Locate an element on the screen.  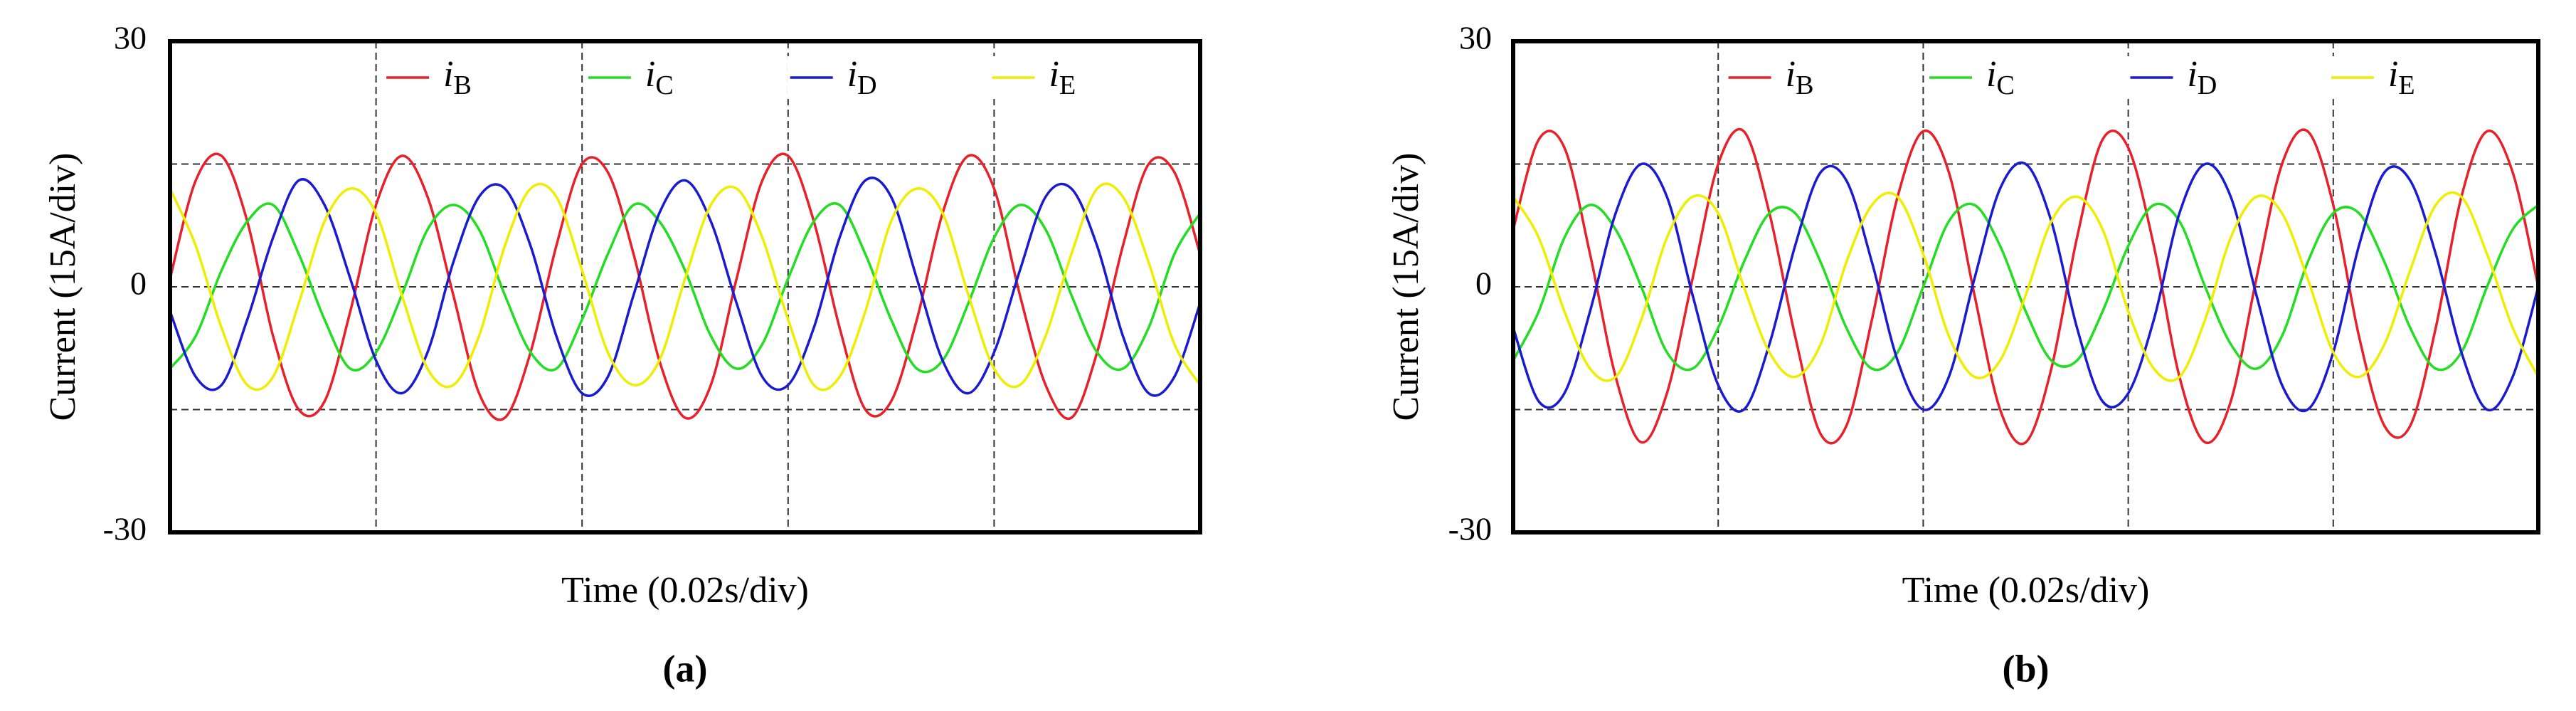
caption: (b) is located at coordinates (2026, 668).